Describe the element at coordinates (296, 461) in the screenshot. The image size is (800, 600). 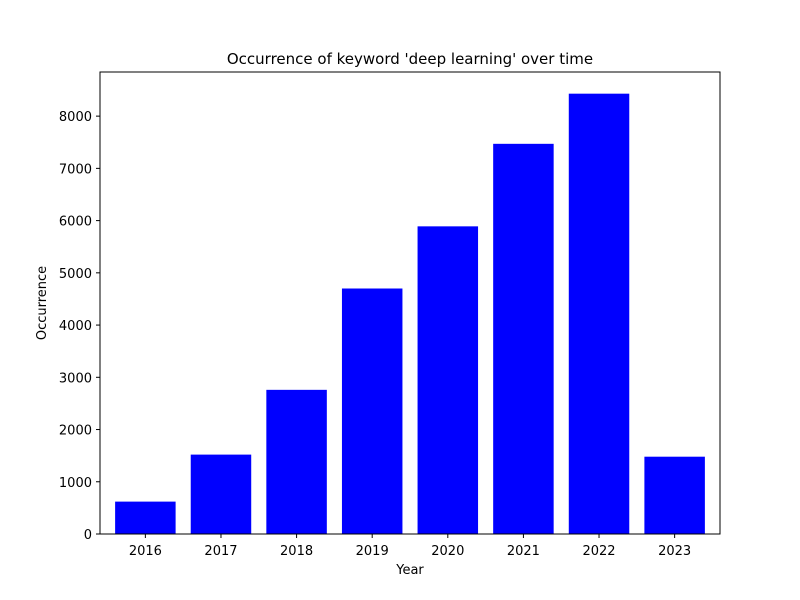
I see `bar-2018` at that location.